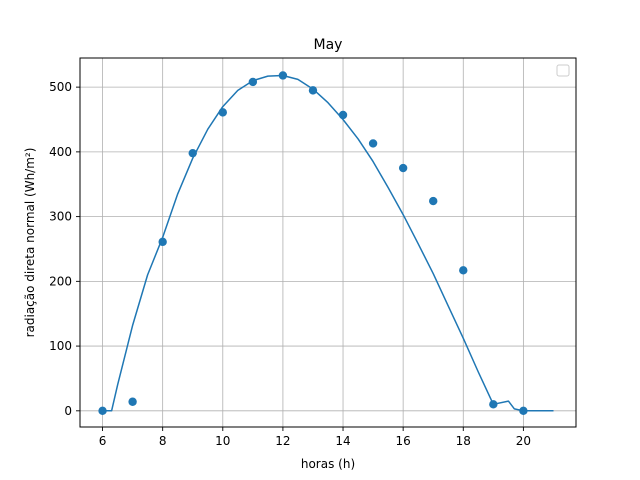  What do you see at coordinates (328, 464) in the screenshot?
I see `x-axis-label: horas (h)` at bounding box center [328, 464].